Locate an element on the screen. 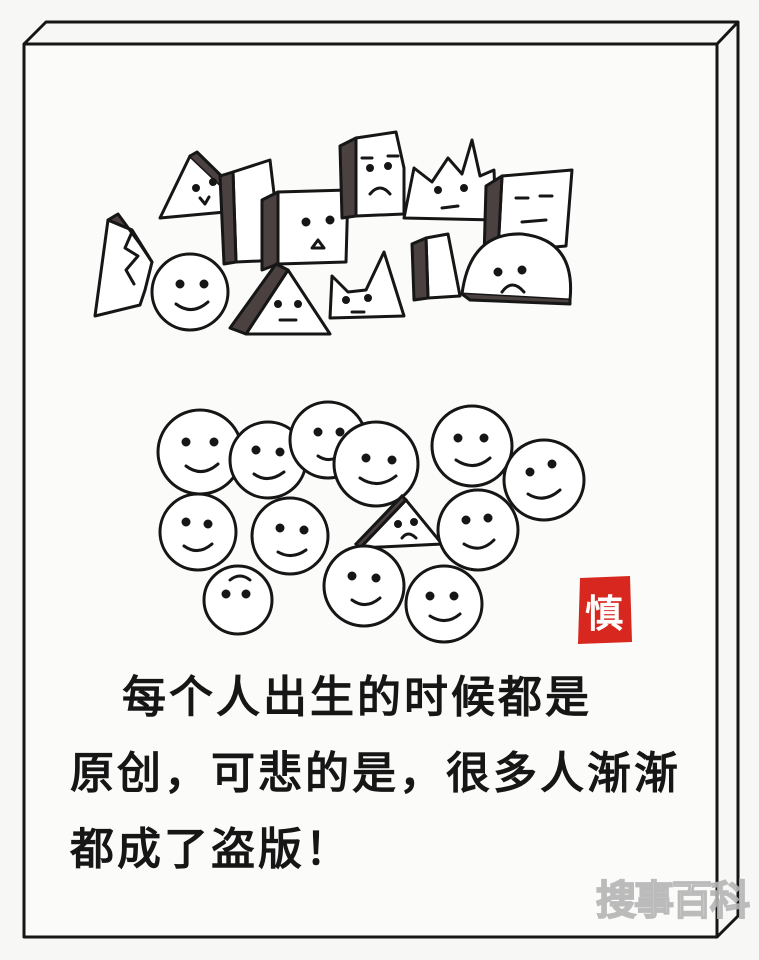 Image resolution: width=759 pixels, height=960 pixels. house-block is located at coordinates (372, 175).